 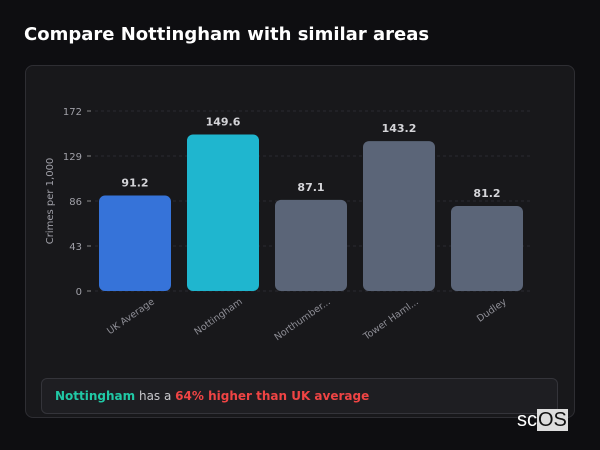 What do you see at coordinates (95, 396) in the screenshot?
I see `area-name: Nottingham` at bounding box center [95, 396].